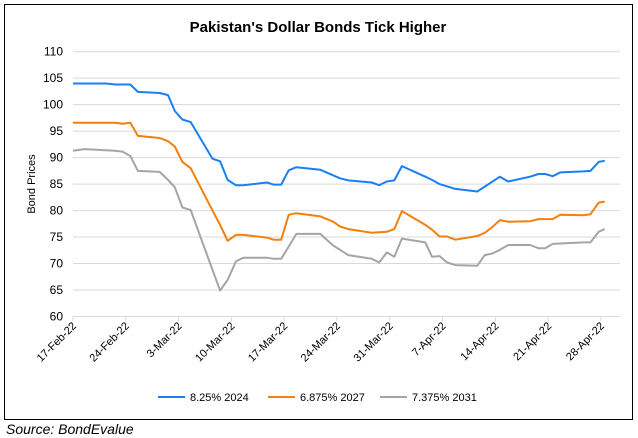 The height and width of the screenshot is (438, 638). I want to click on y-tick-label: 75, so click(57, 237).